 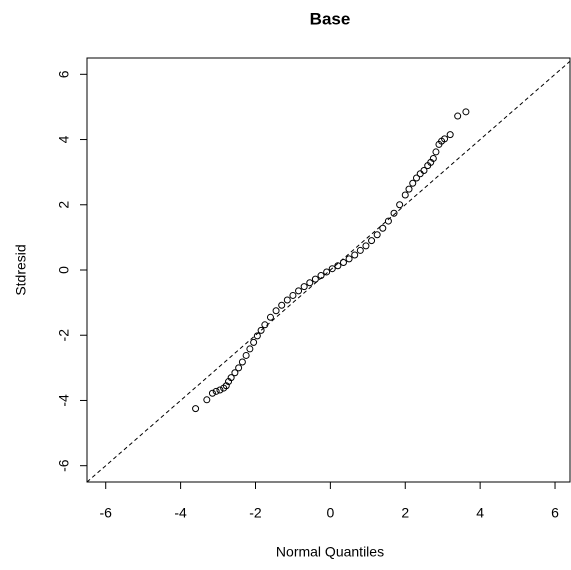 I want to click on x-tick-label: -2, so click(x=255, y=513).